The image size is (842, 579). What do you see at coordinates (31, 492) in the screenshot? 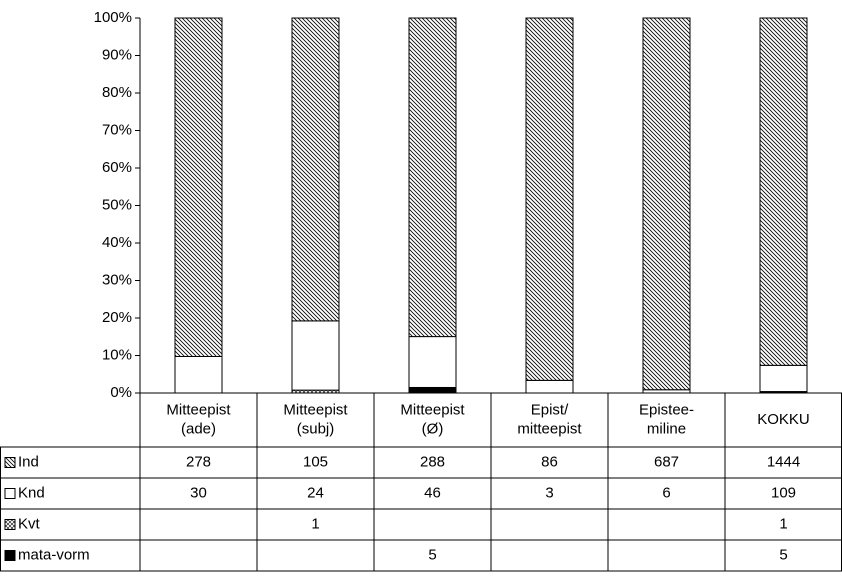
I see `legend-label: Knd` at bounding box center [31, 492].